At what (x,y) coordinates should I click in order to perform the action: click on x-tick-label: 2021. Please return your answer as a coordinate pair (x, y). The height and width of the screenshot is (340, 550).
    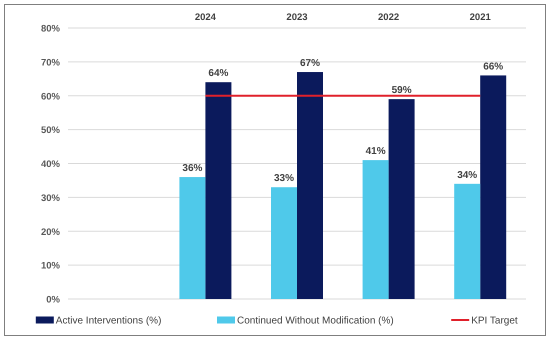
    Looking at the image, I should click on (481, 17).